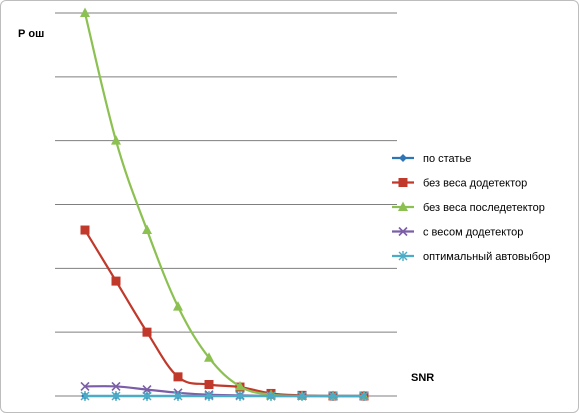  What do you see at coordinates (31, 34) in the screenshot?
I see `y-axis-label: Р ош` at bounding box center [31, 34].